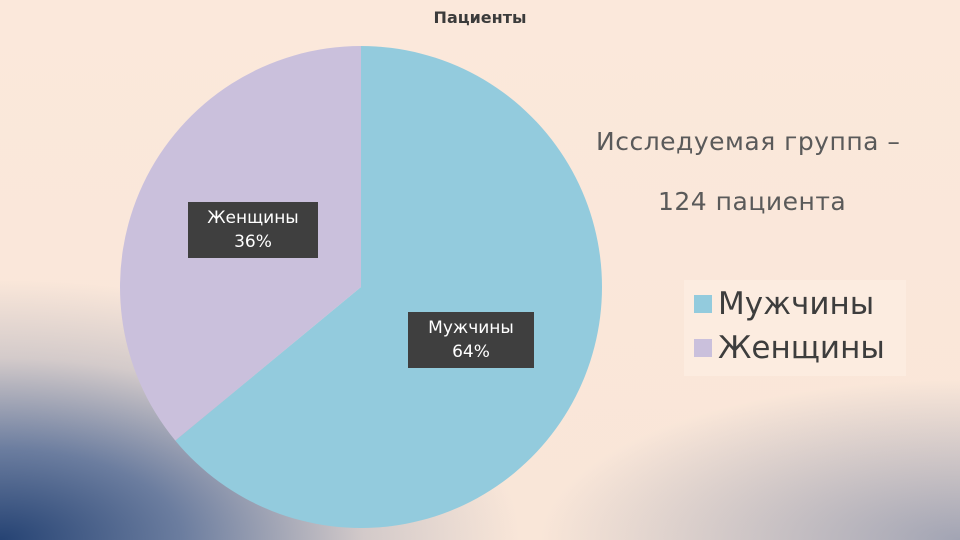  What do you see at coordinates (253, 218) in the screenshot?
I see `data-label-female-name: Женщины` at bounding box center [253, 218].